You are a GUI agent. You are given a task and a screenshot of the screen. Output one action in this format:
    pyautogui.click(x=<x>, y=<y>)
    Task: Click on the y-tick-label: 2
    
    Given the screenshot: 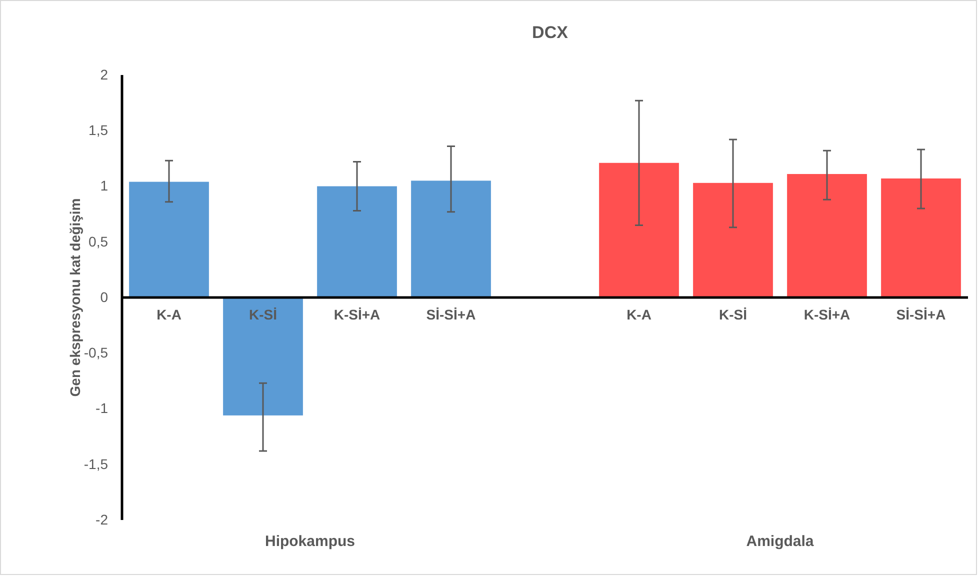 What is the action you would take?
    pyautogui.click(x=104, y=74)
    